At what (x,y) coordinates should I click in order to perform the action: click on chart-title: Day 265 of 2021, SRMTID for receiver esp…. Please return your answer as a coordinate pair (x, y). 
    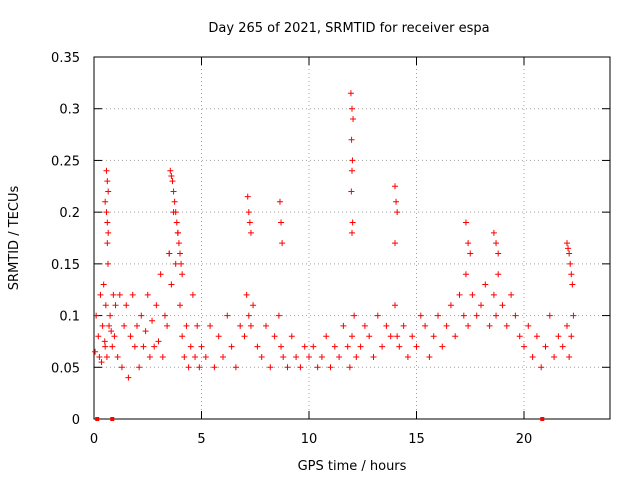
    Looking at the image, I should click on (348, 28).